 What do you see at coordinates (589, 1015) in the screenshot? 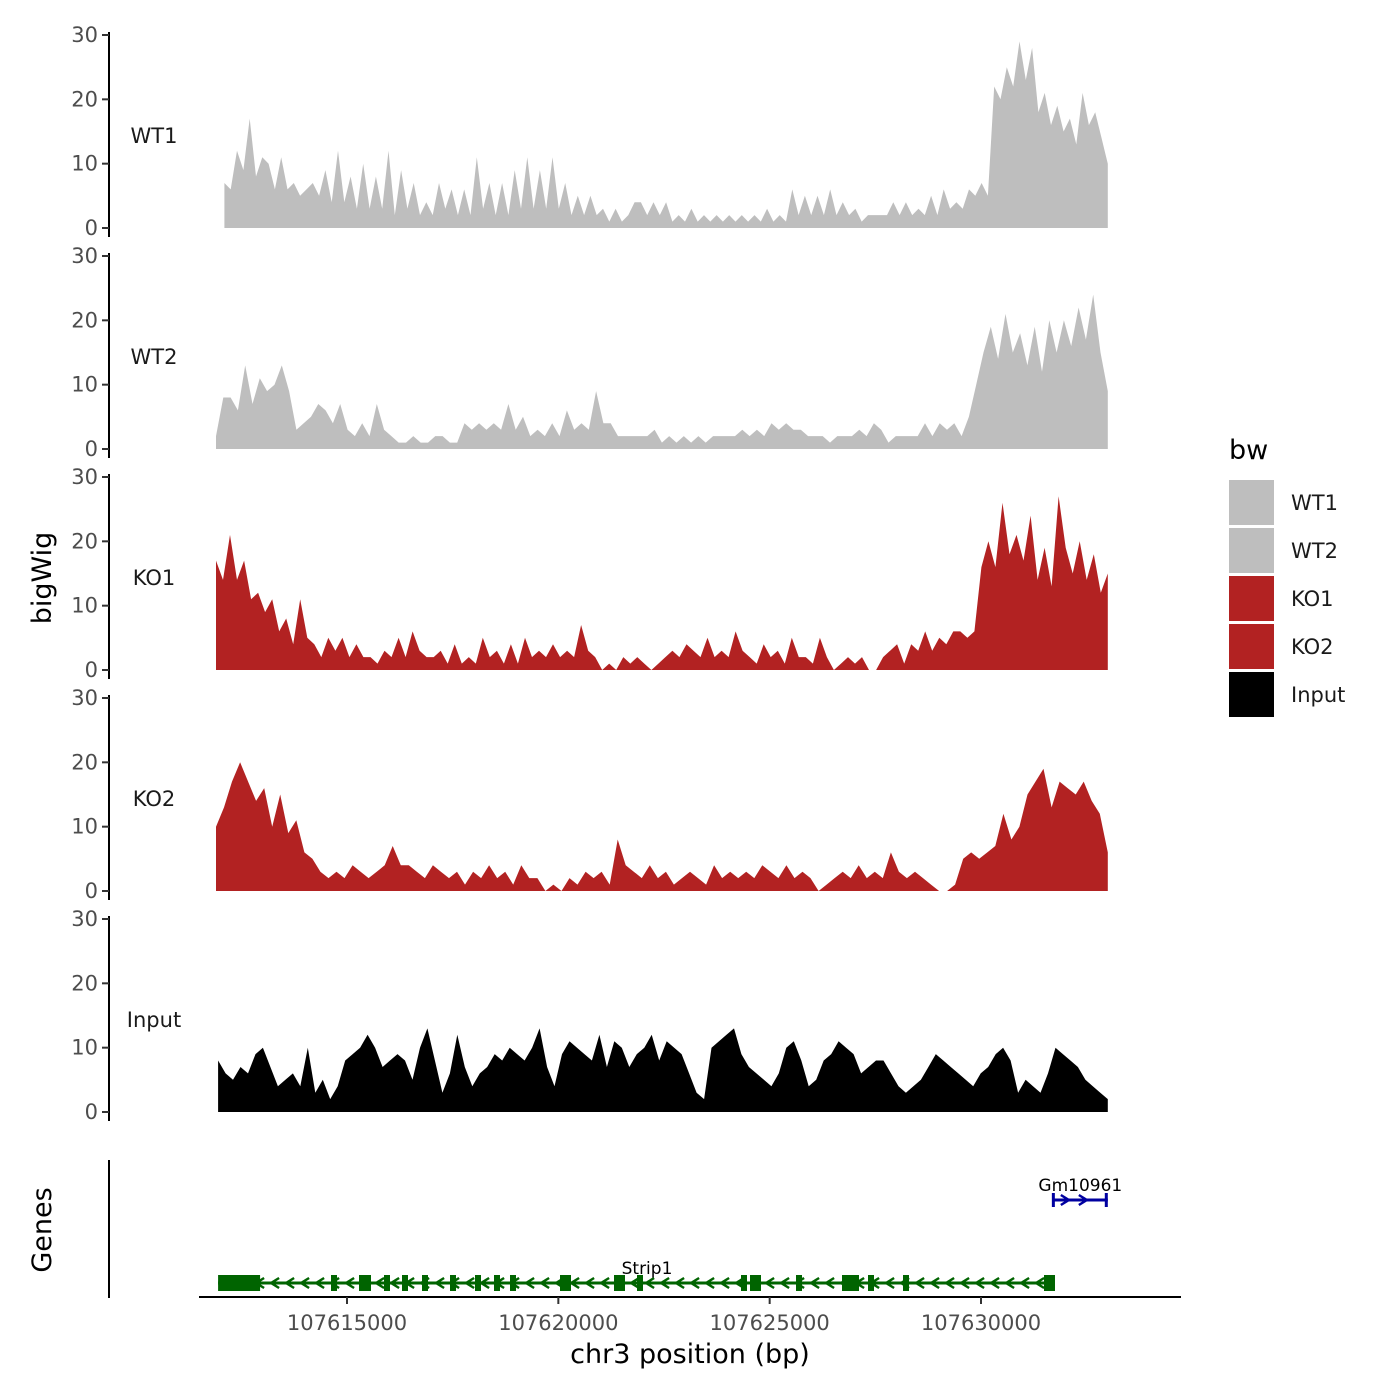
I see `track-input: 0 10 20 30 Input` at bounding box center [589, 1015].